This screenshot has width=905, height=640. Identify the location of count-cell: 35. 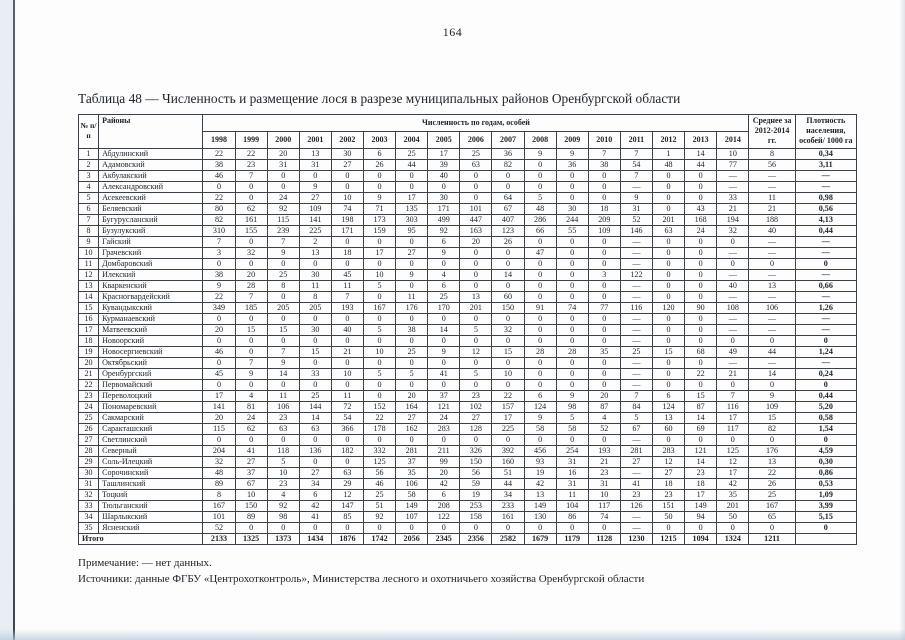
(604, 351).